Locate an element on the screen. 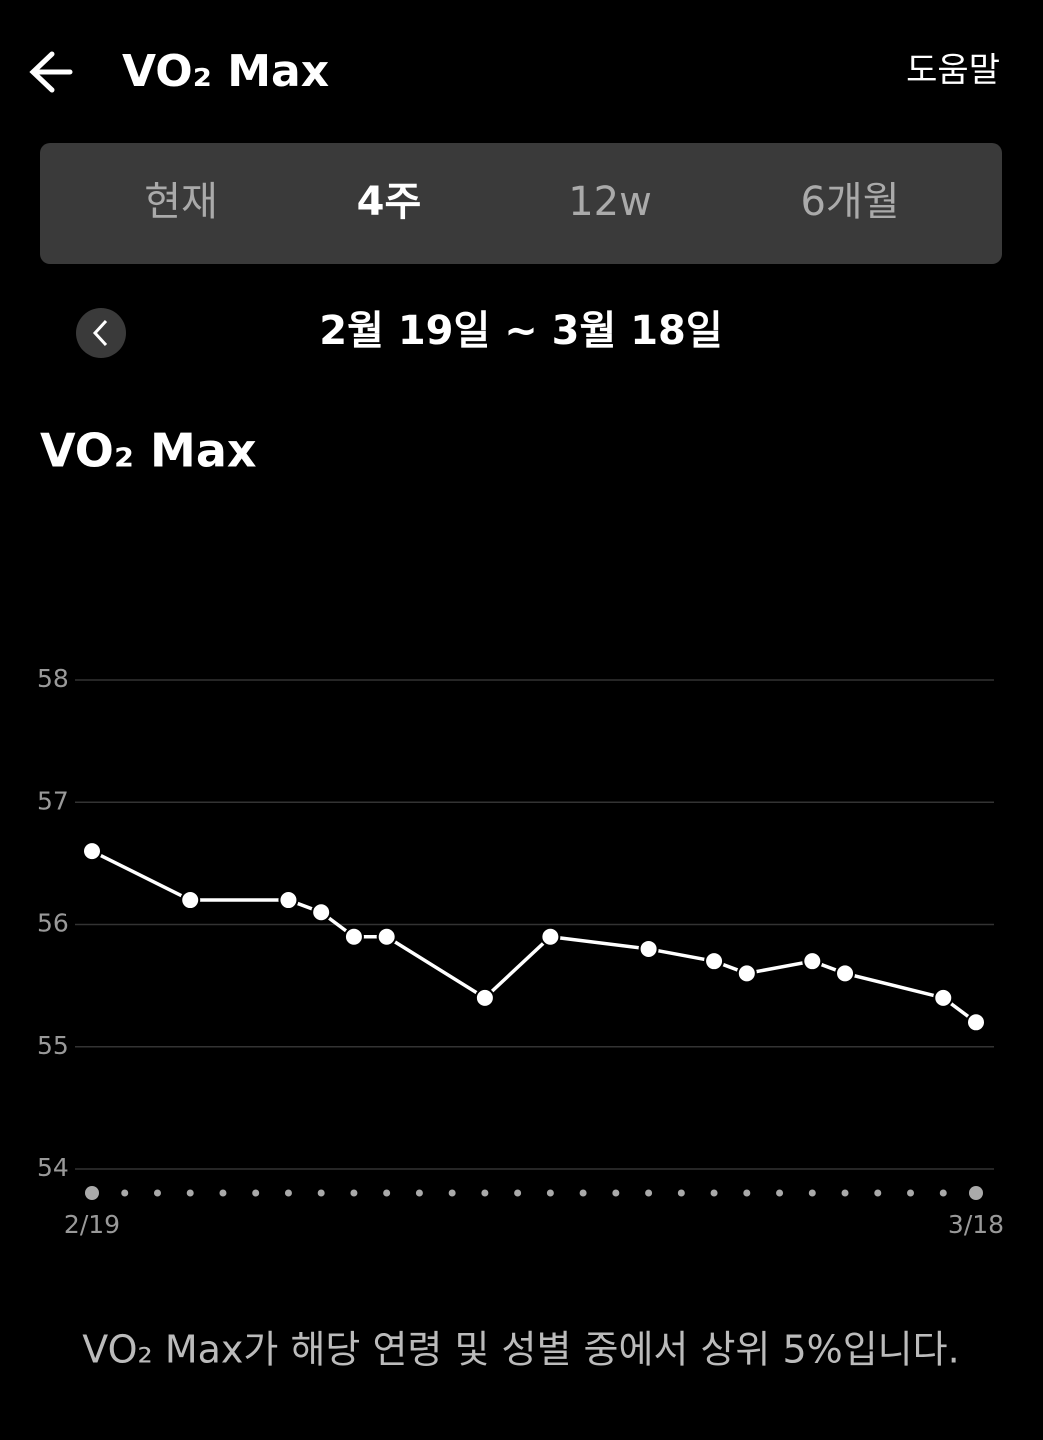 The height and width of the screenshot is (1440, 1043). prev-chevron is located at coordinates (100, 333).